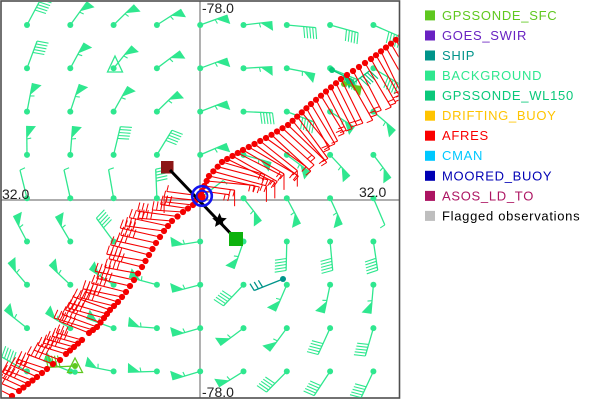 The width and height of the screenshot is (600, 400). What do you see at coordinates (508, 95) in the screenshot?
I see `svg-text: GPSSONDE_WL150` at bounding box center [508, 95].